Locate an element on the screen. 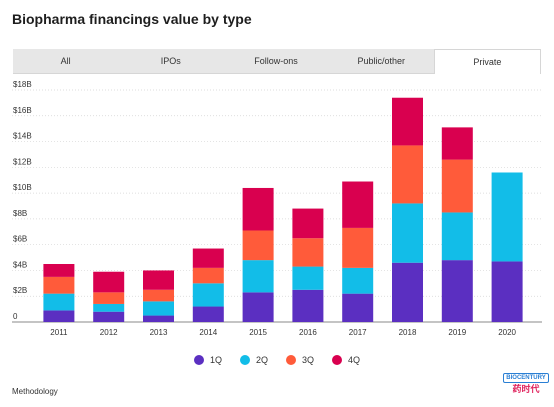 Image resolution: width=554 pixels, height=407 pixels. legend-swatch-2q is located at coordinates (244, 360).